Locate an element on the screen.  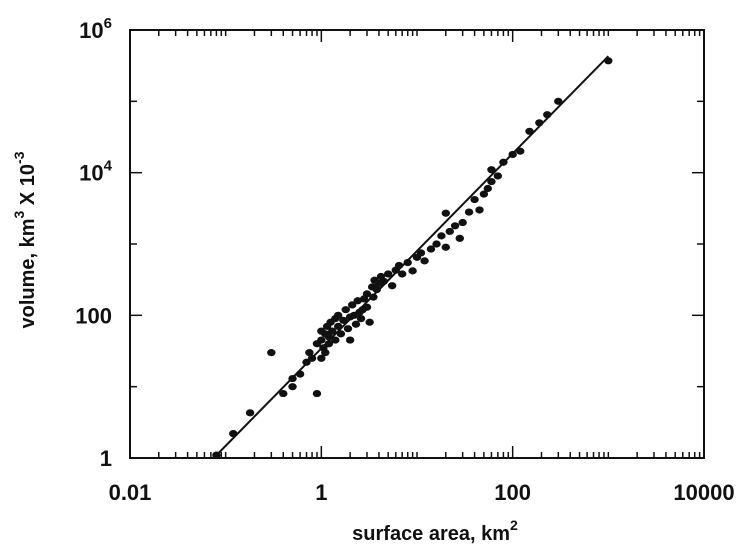
y-axis-title: volume, km3 X 10-3 is located at coordinates (25, 239).